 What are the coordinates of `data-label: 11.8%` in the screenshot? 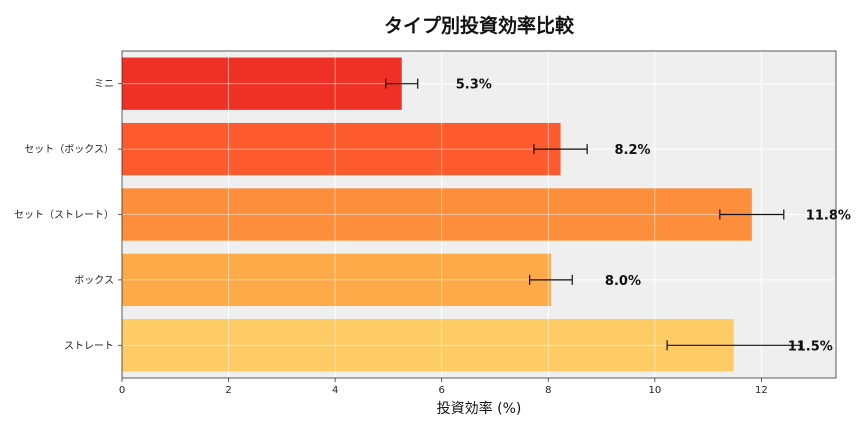 It's located at (828, 216).